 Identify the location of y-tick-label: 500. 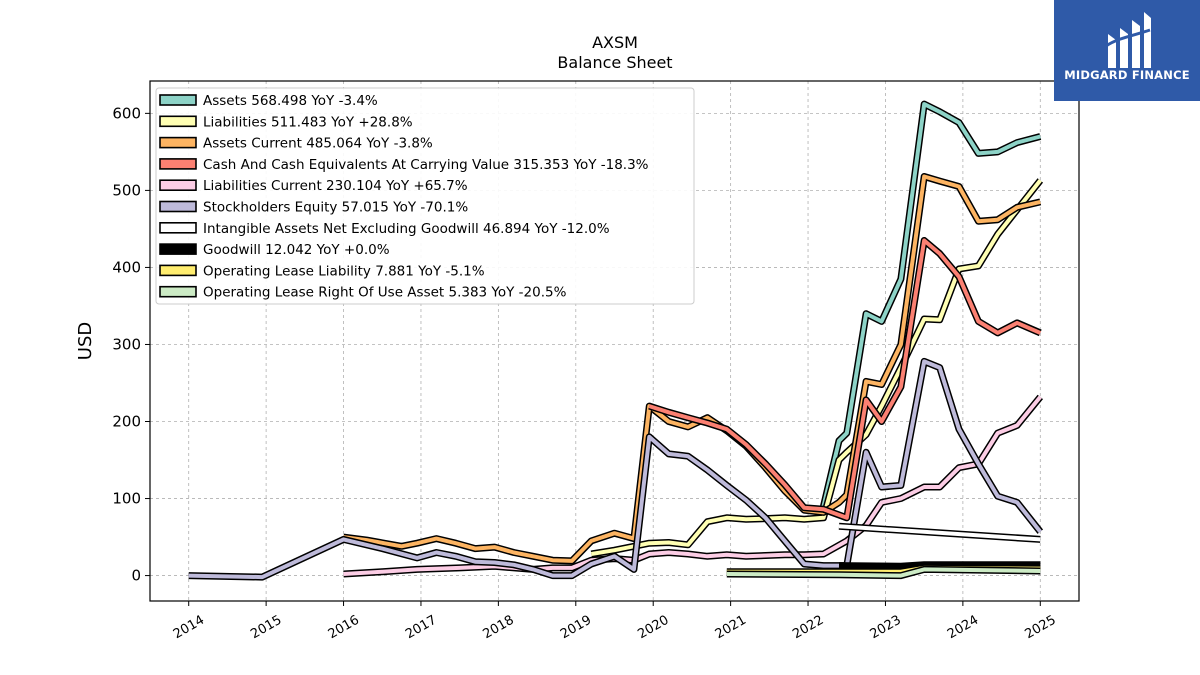
(126, 190).